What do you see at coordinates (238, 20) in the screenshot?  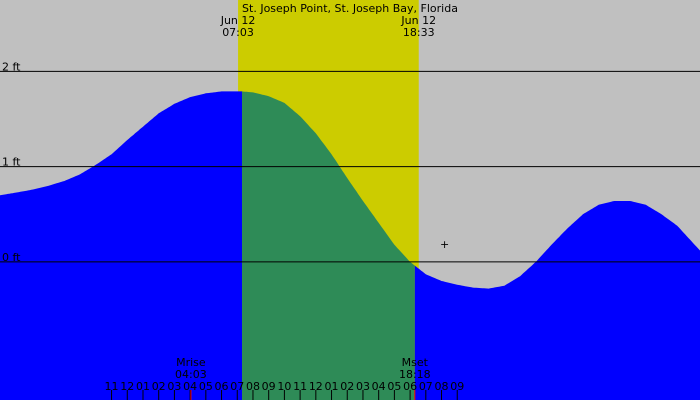 I see `sunrise-date-label: Jun 12` at bounding box center [238, 20].